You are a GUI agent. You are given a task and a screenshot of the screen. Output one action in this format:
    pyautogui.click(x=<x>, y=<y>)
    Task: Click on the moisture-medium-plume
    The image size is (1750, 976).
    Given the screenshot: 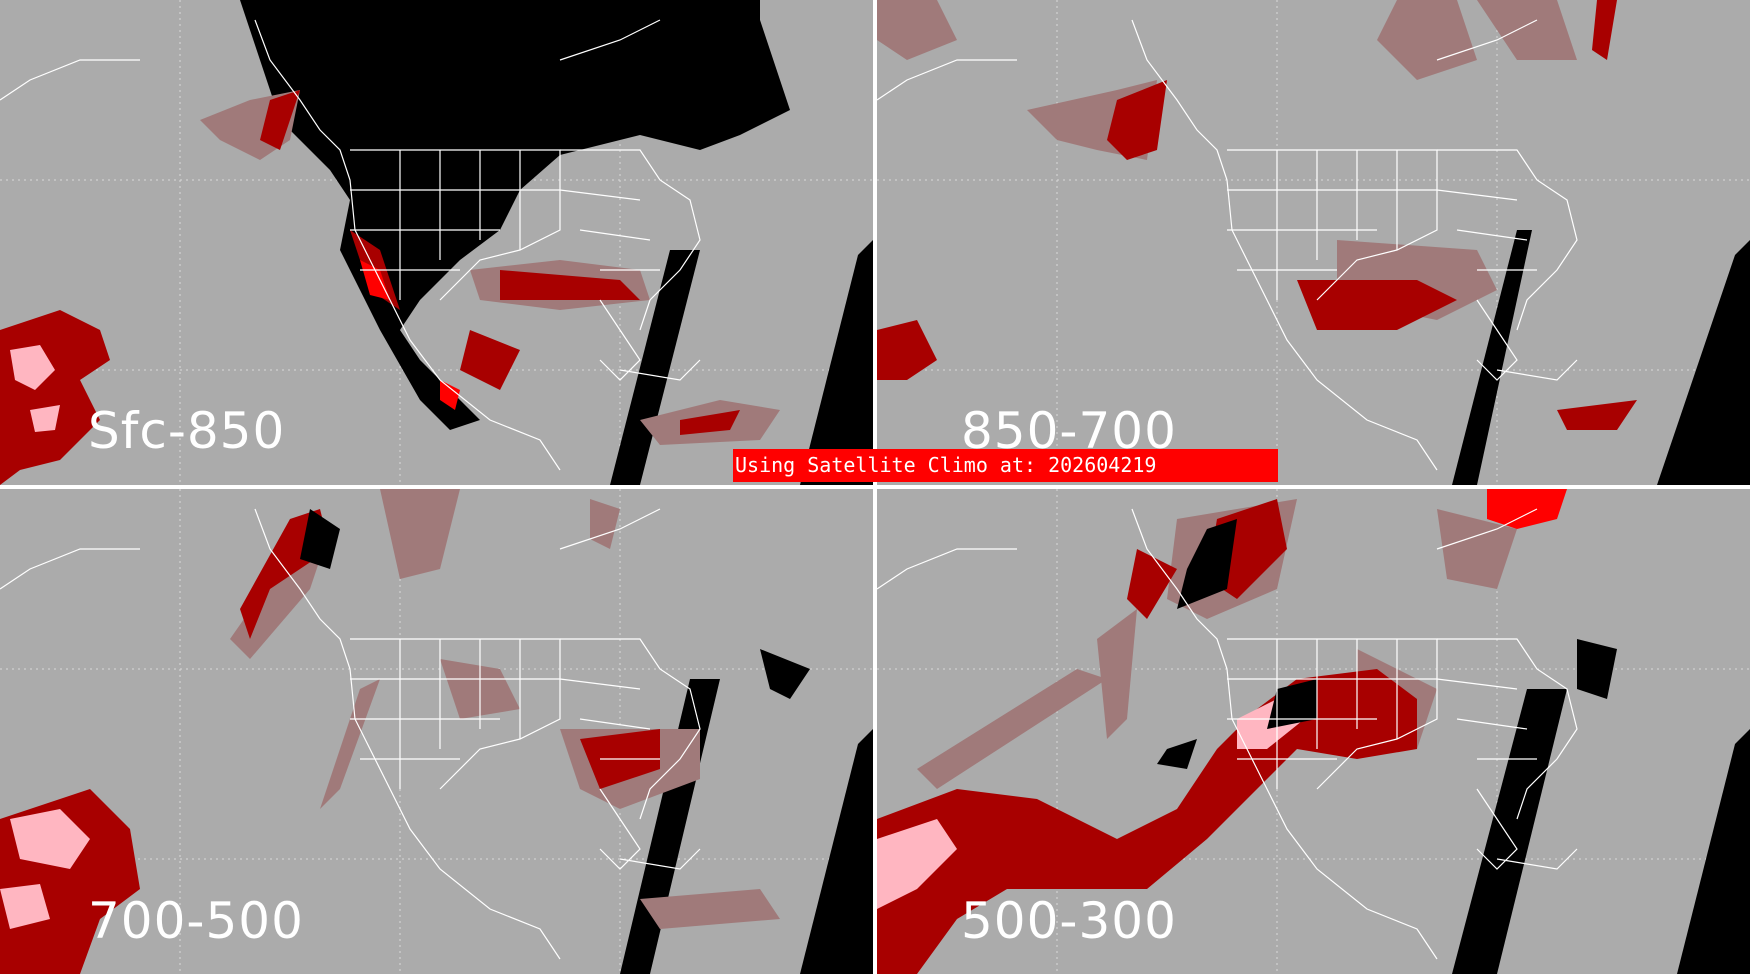 What is the action you would take?
    pyautogui.click(x=1147, y=821)
    